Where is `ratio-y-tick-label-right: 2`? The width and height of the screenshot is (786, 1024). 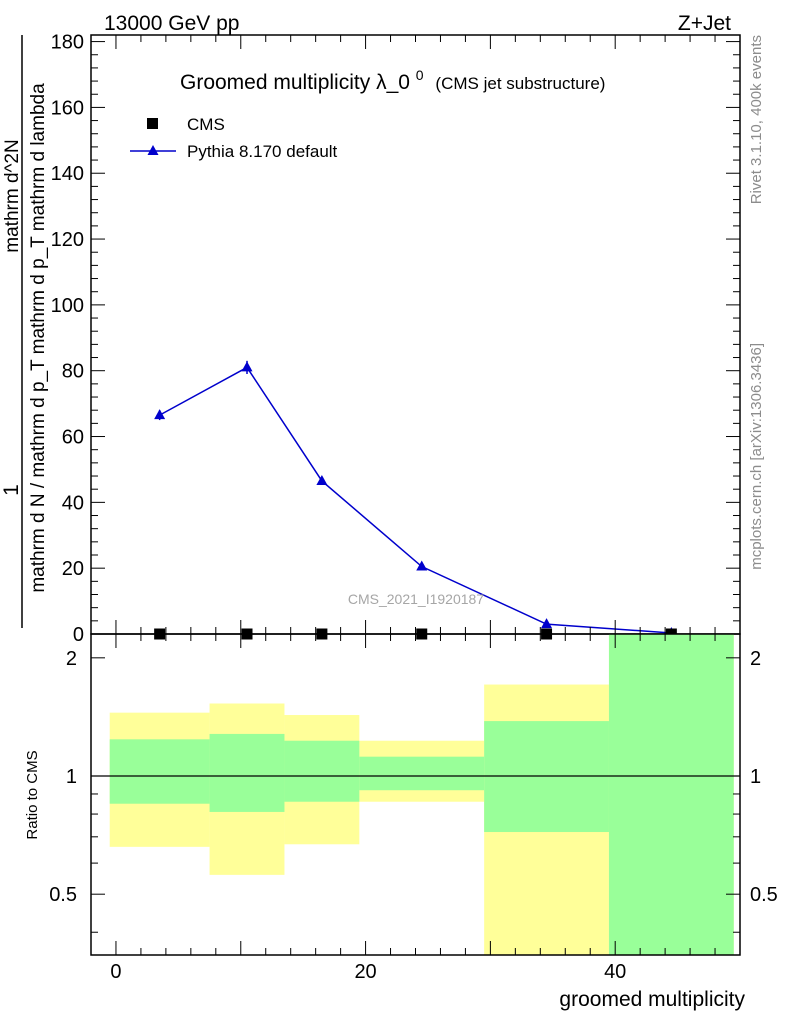
ratio-y-tick-label-right: 2 is located at coordinates (755, 659).